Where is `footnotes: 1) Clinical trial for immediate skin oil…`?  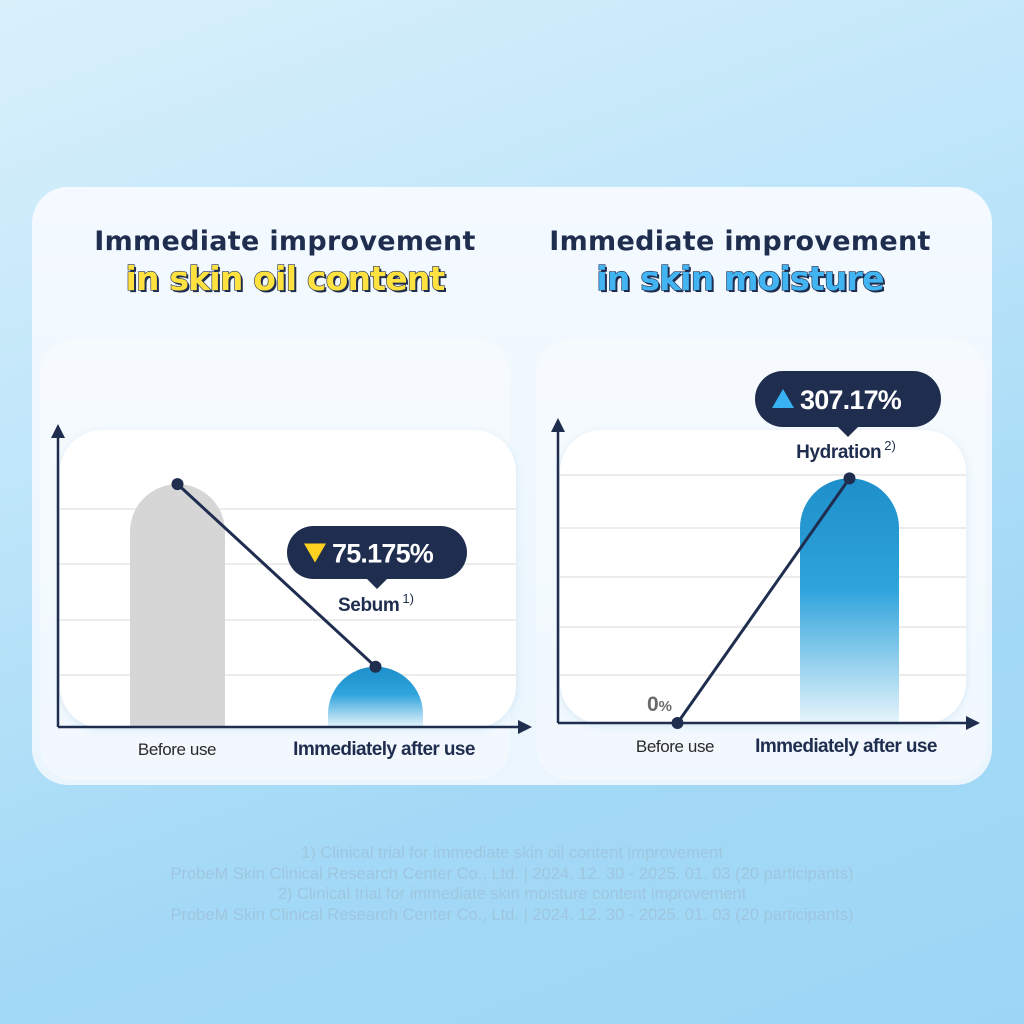
footnotes: 1) Clinical trial for immediate skin oil… is located at coordinates (512, 884).